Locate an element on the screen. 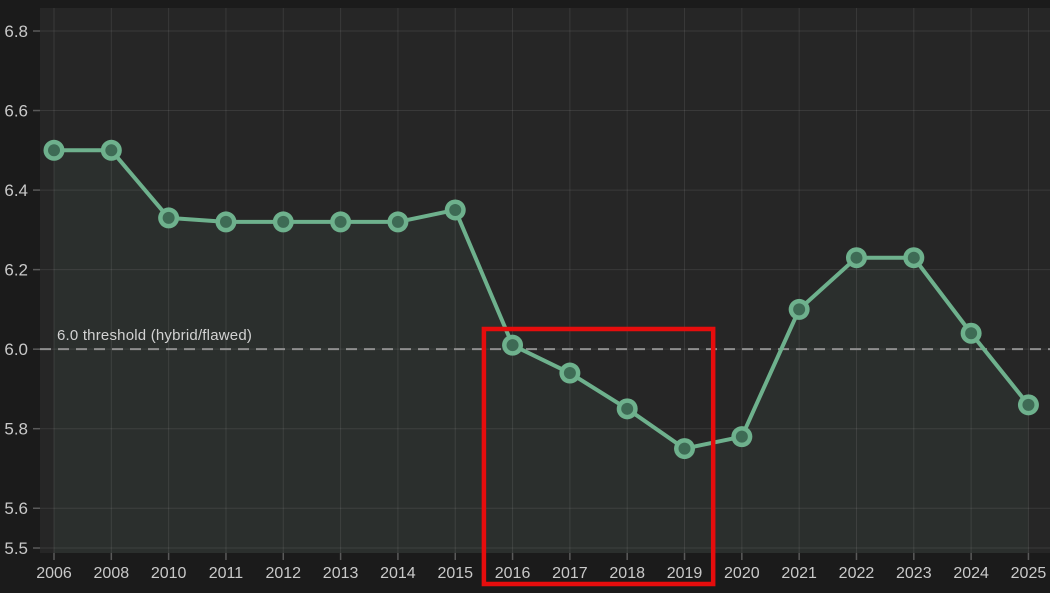 The image size is (1050, 593). x-tick-label: 2014 is located at coordinates (398, 573).